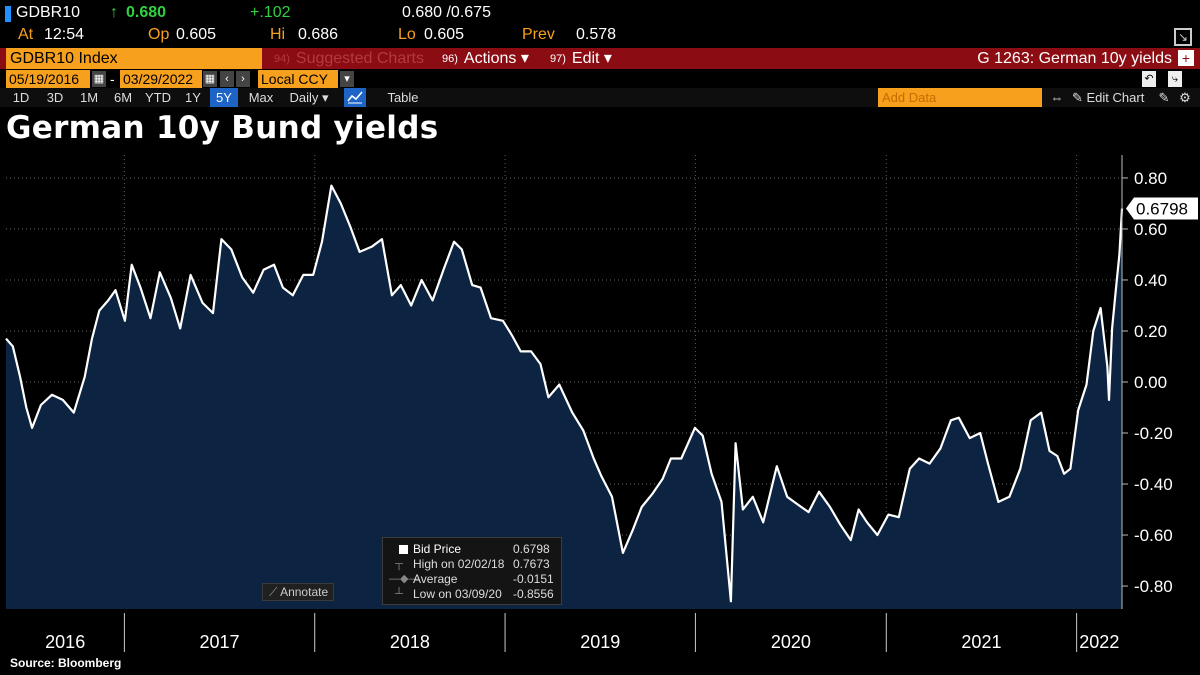 This screenshot has height=675, width=1200. Describe the element at coordinates (21, 97) in the screenshot. I see `range-1d: 1D` at that location.